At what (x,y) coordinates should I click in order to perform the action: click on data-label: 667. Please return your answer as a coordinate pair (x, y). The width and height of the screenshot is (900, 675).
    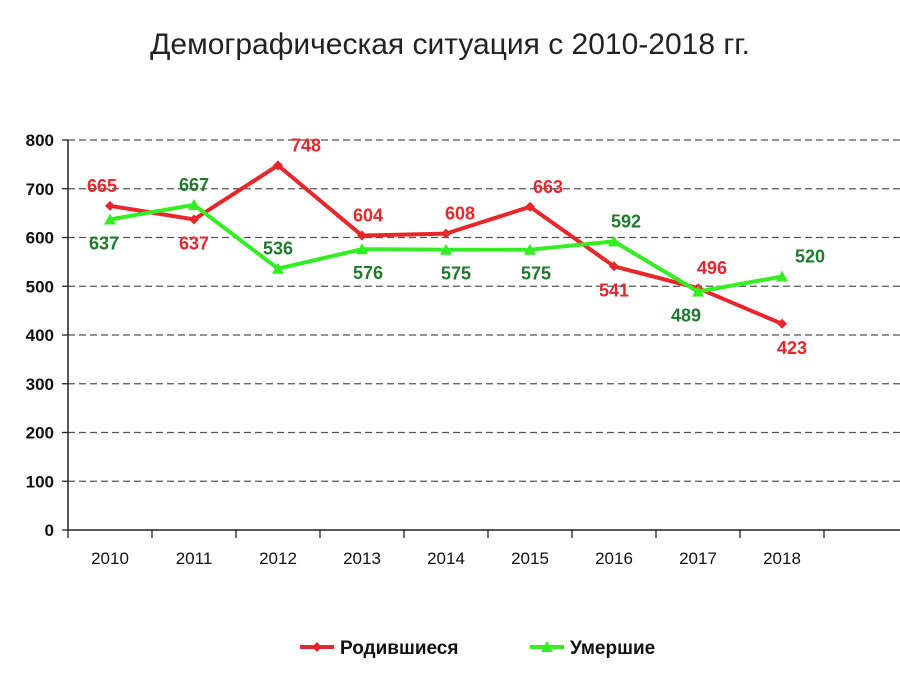
    Looking at the image, I should click on (194, 185).